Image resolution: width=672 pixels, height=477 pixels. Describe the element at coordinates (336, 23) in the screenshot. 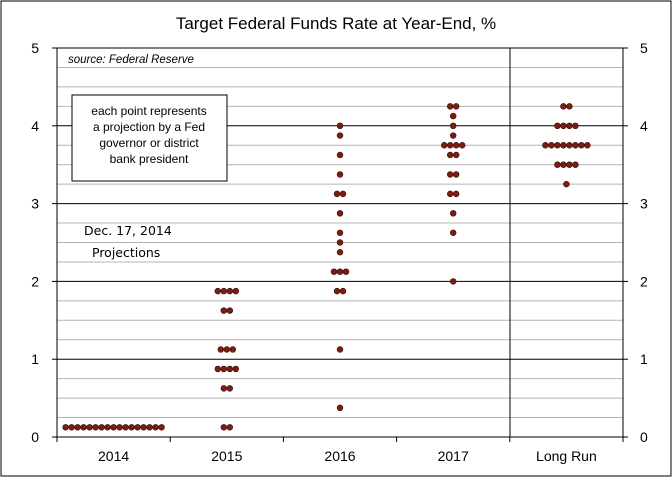

I see `chart-title: Target Federal Funds Rate at Year-End, %` at that location.